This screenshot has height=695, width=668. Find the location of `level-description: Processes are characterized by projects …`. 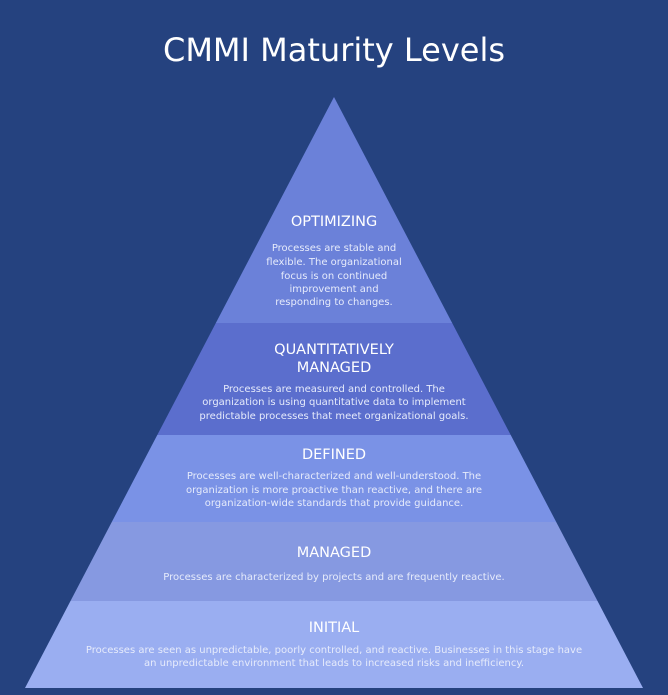

level-description: Processes are characterized by projects … is located at coordinates (333, 577).